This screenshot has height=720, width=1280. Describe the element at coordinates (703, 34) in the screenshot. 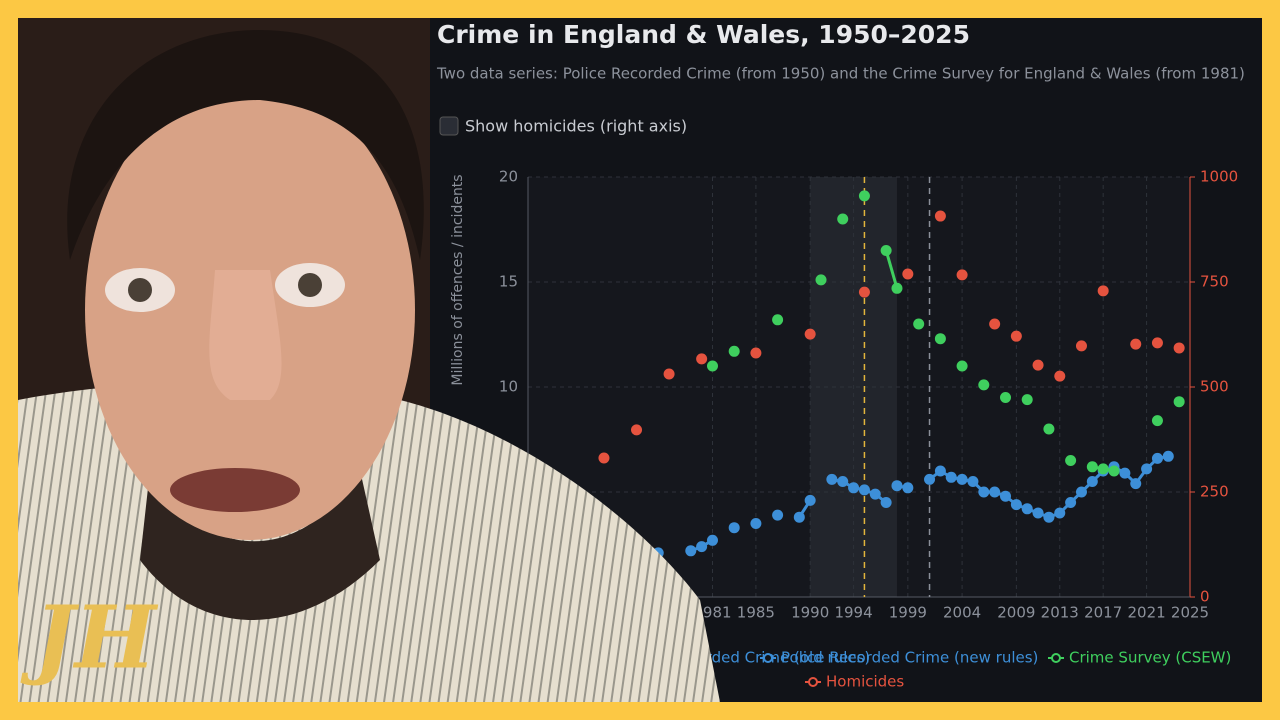

I see `chart-title: Crime in England & Wales, 1950–2025` at that location.